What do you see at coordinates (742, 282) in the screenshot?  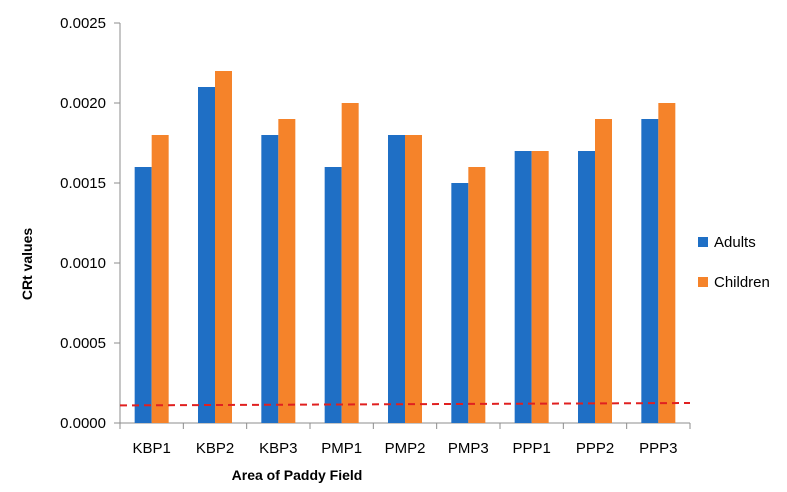 I see `legend-label-children: Children` at bounding box center [742, 282].